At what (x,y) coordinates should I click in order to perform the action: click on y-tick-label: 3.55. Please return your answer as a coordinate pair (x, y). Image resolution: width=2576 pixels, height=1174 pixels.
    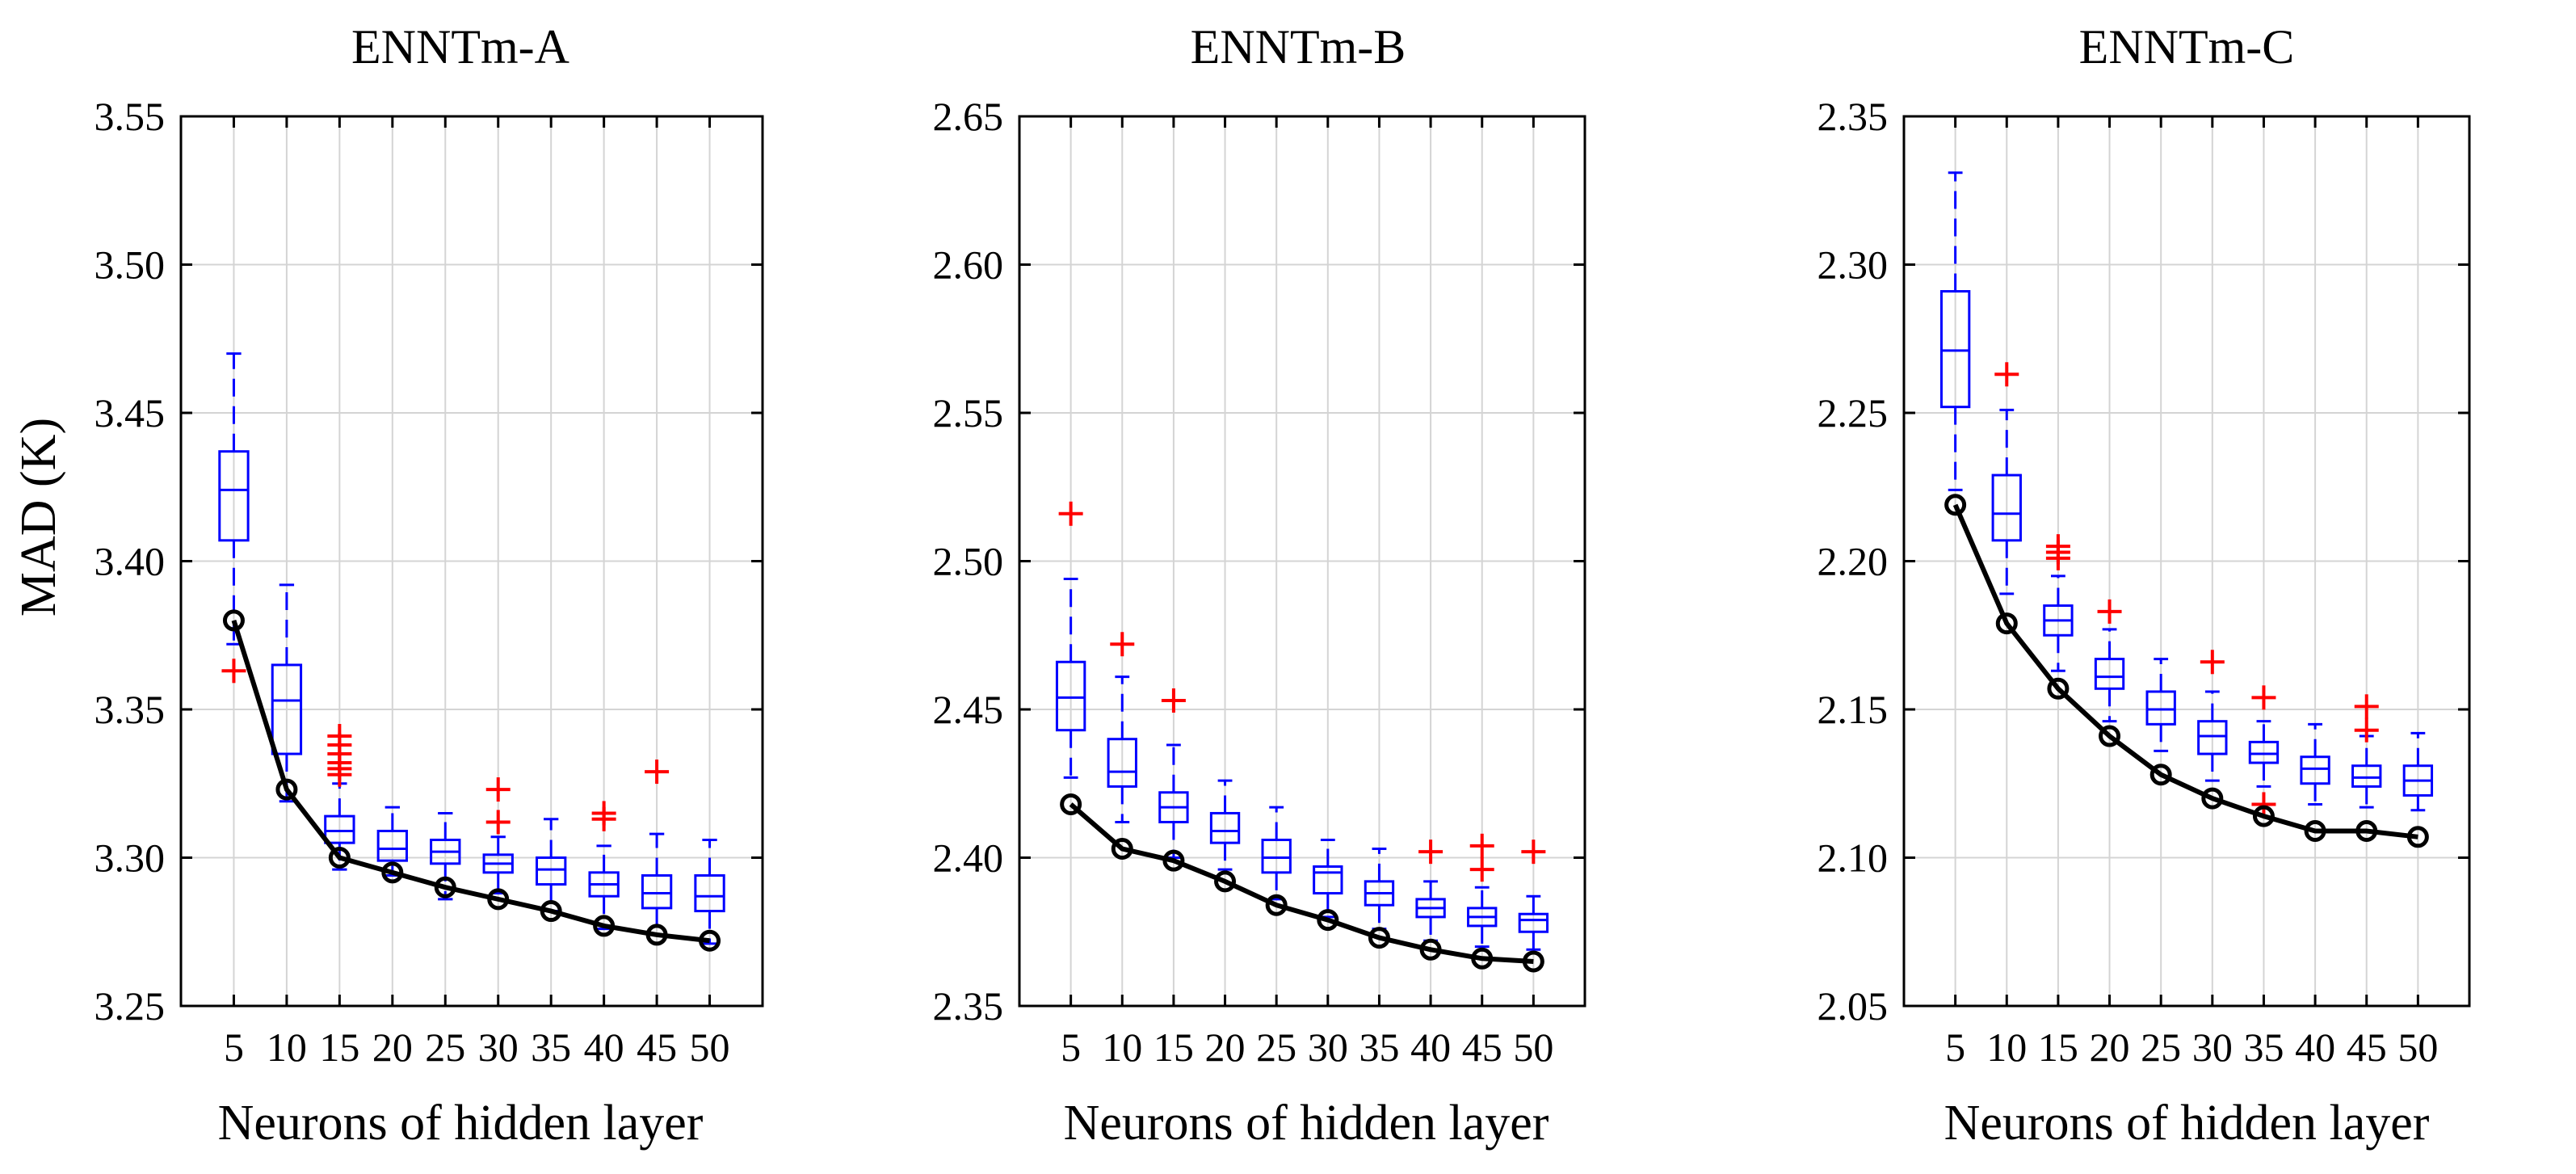
    Looking at the image, I should click on (130, 116).